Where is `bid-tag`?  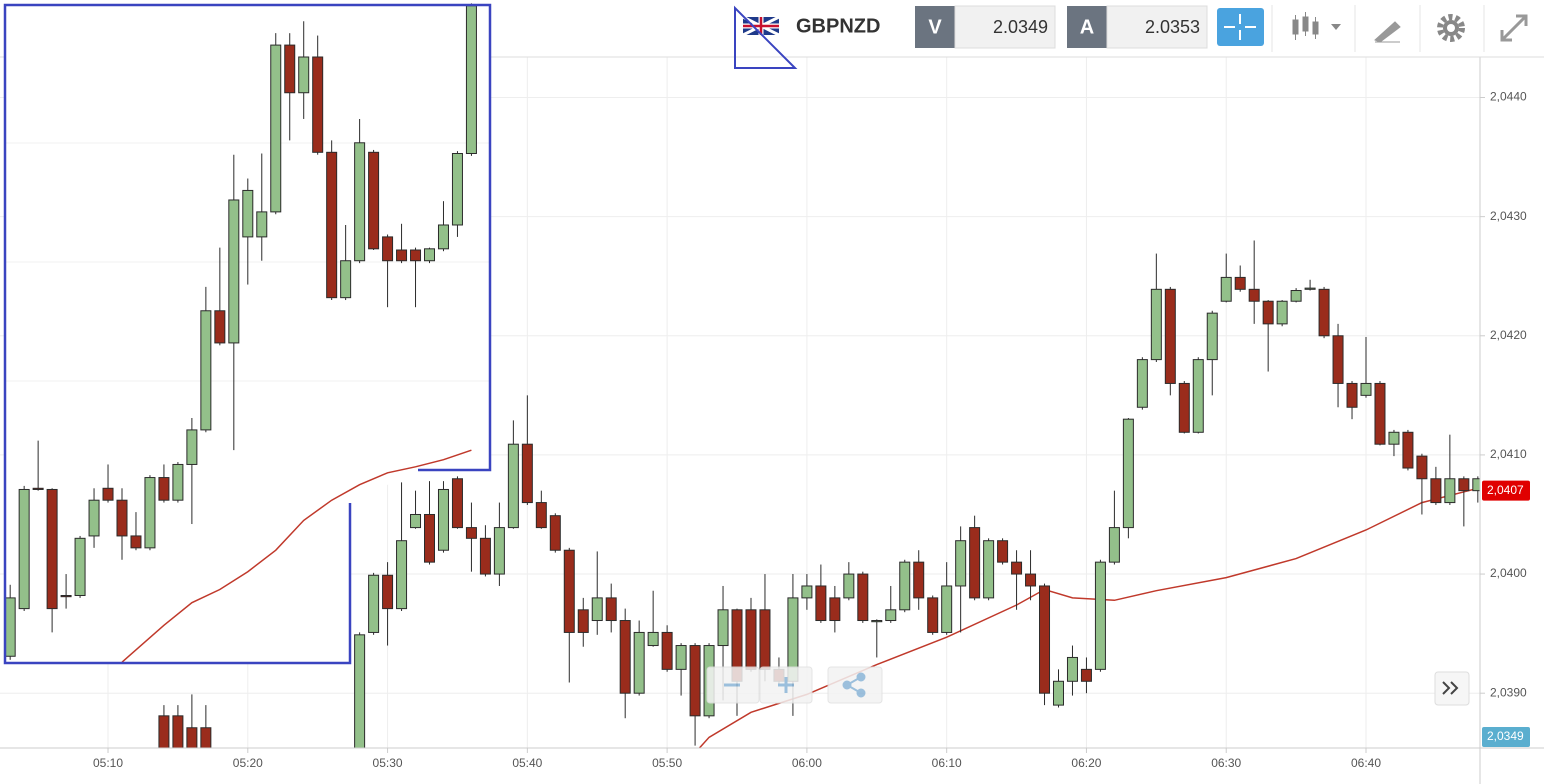 bid-tag is located at coordinates (1506, 737).